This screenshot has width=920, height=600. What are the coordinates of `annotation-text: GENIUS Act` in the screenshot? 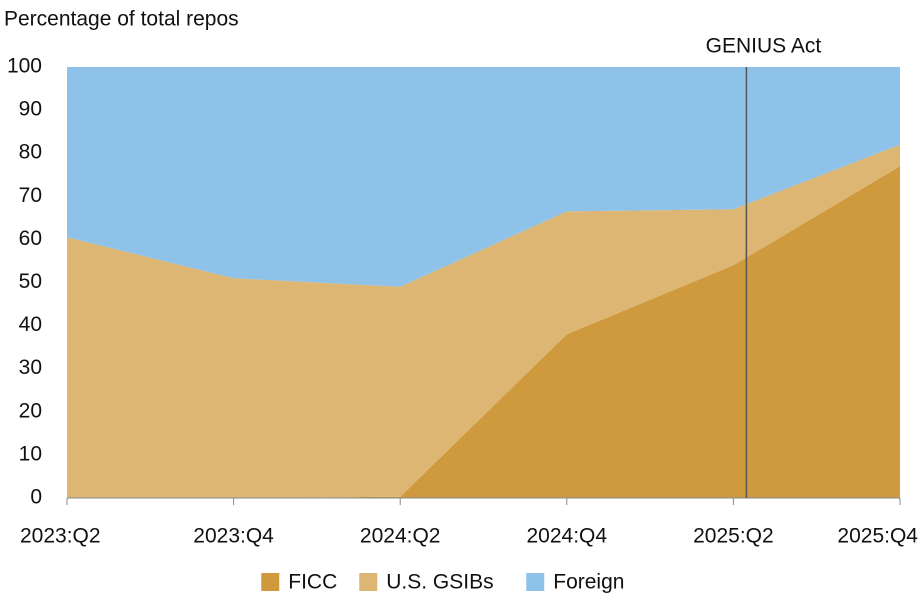 It's located at (764, 46).